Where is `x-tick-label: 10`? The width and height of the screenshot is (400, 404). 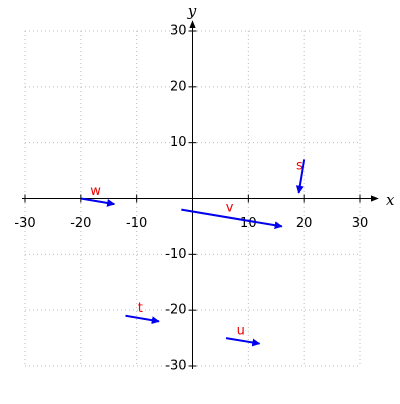
x-tick-label: 10 is located at coordinates (248, 223).